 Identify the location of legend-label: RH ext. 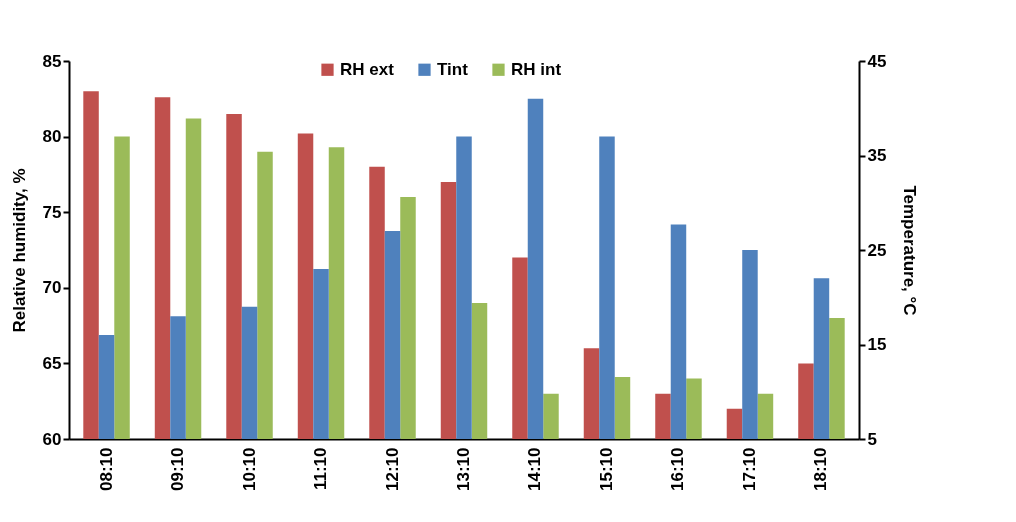
(367, 69).